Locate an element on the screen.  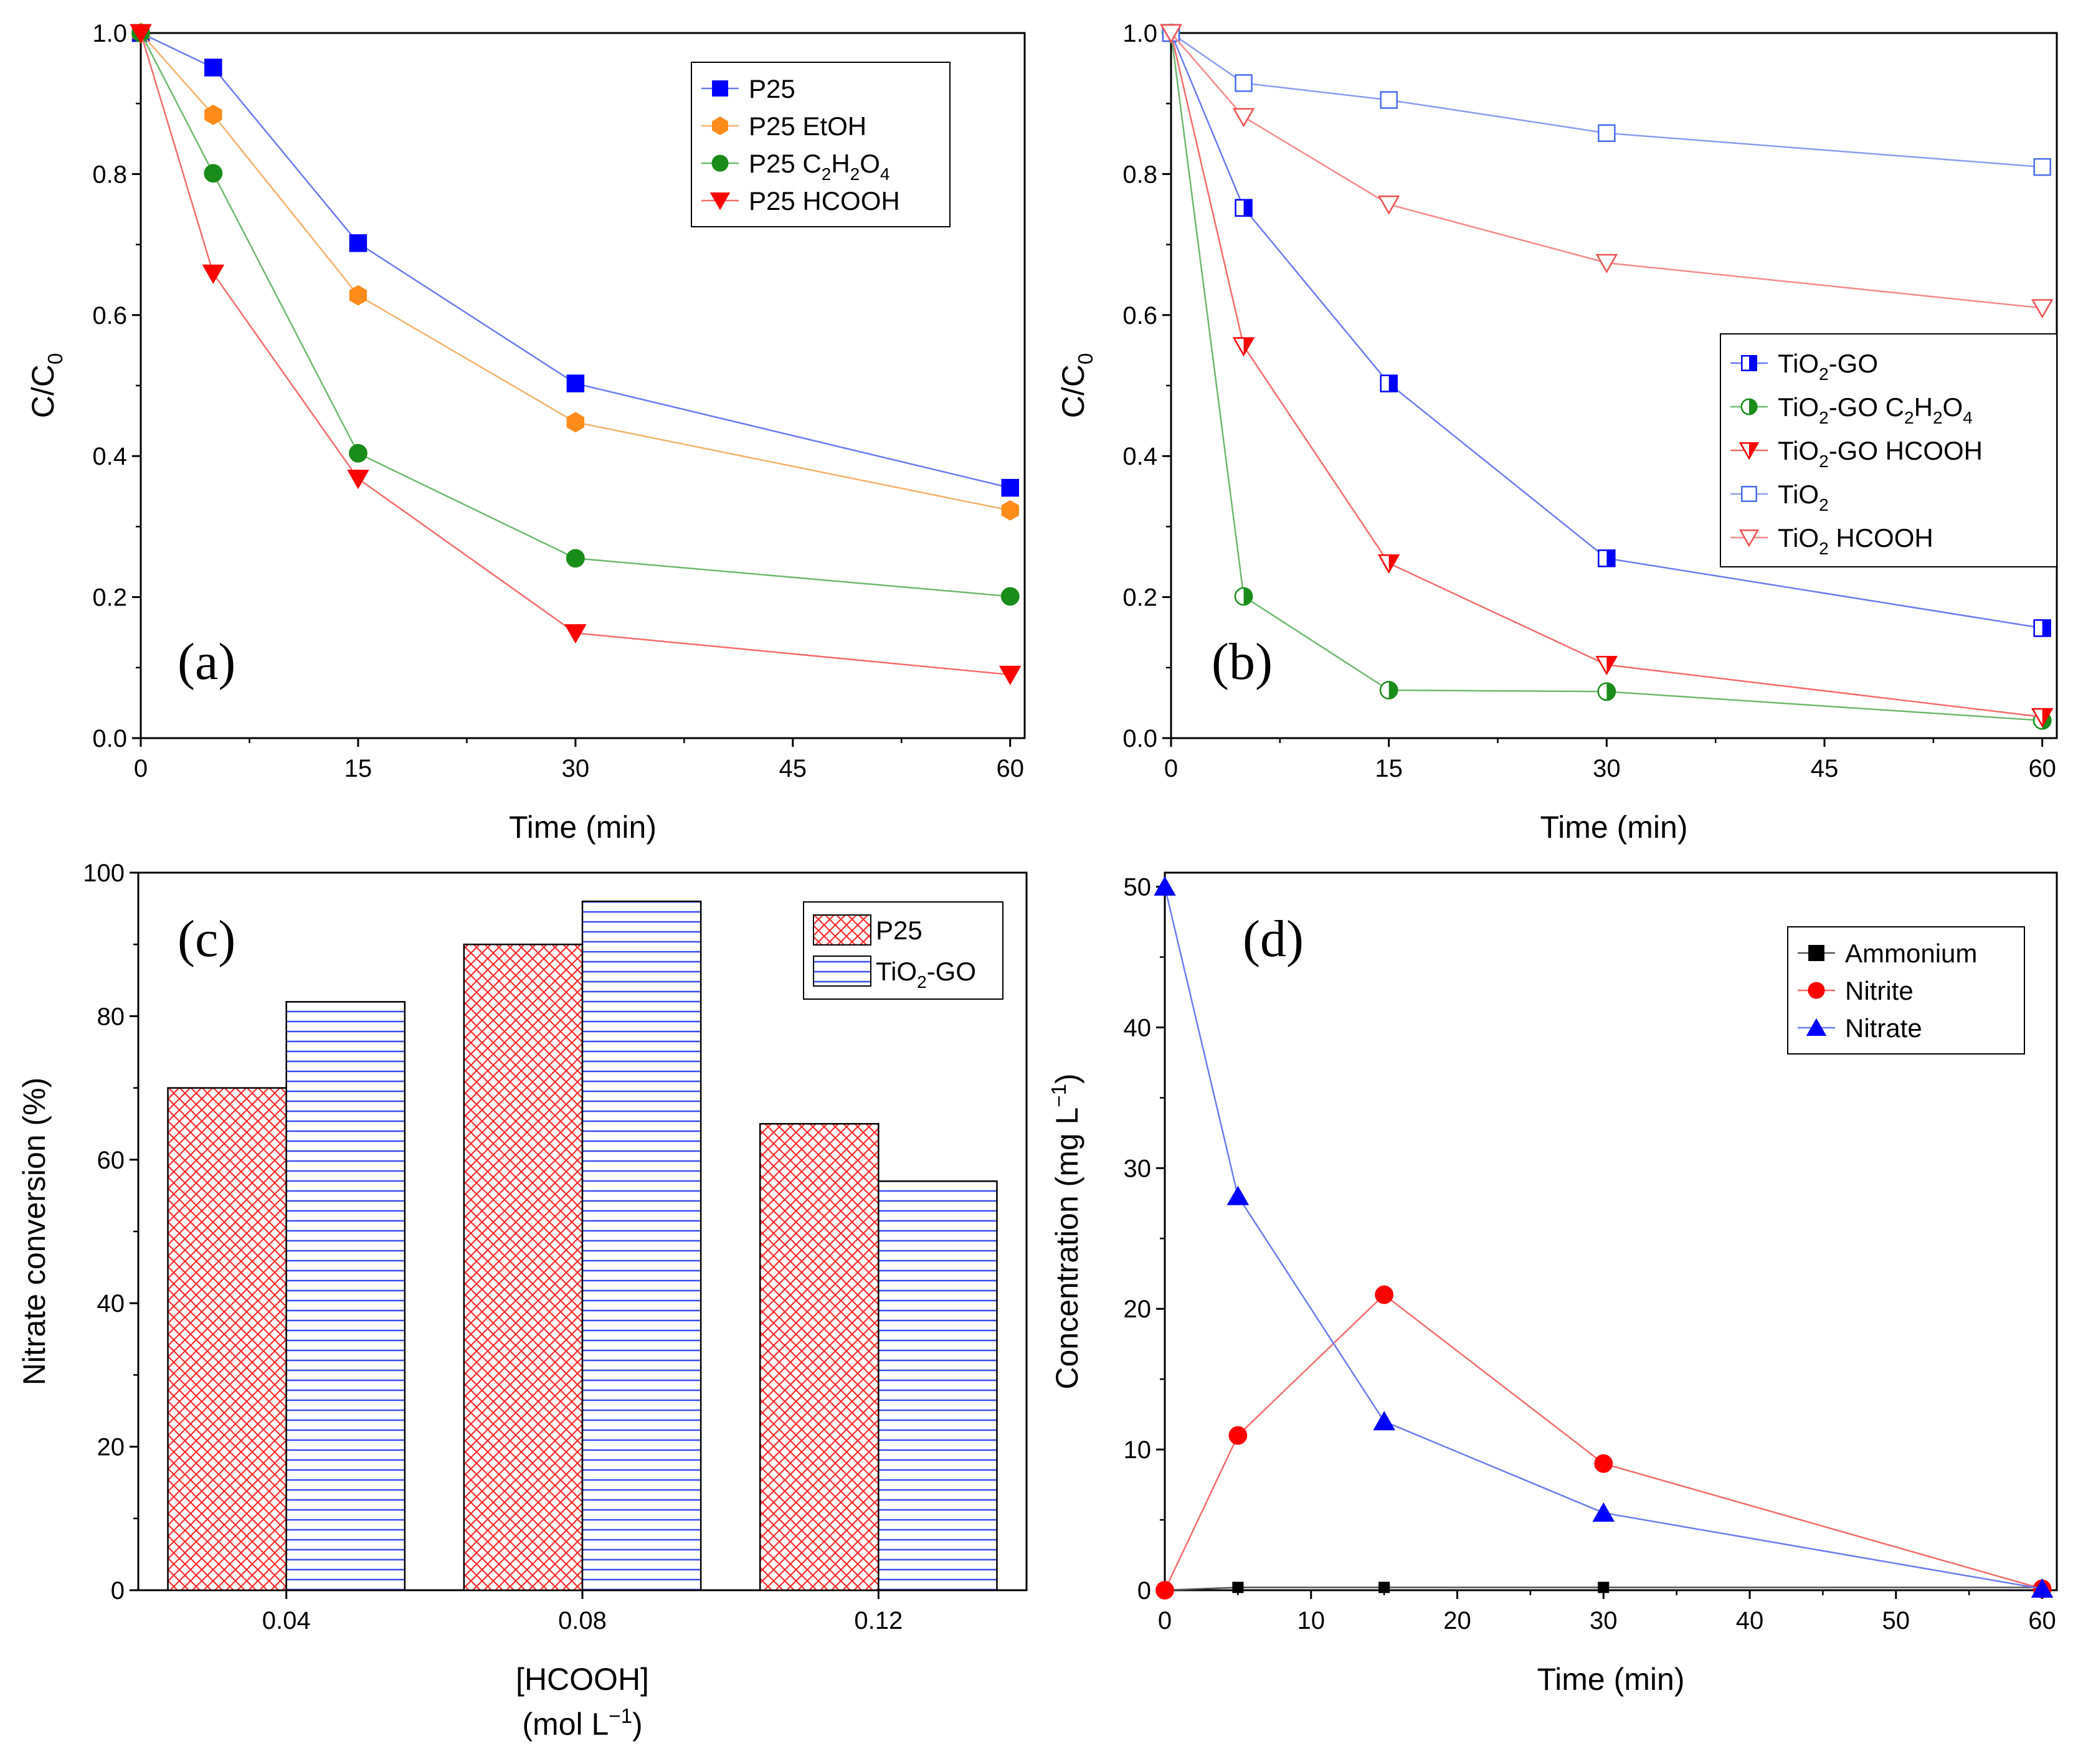
series-line is located at coordinates (1606, 100).